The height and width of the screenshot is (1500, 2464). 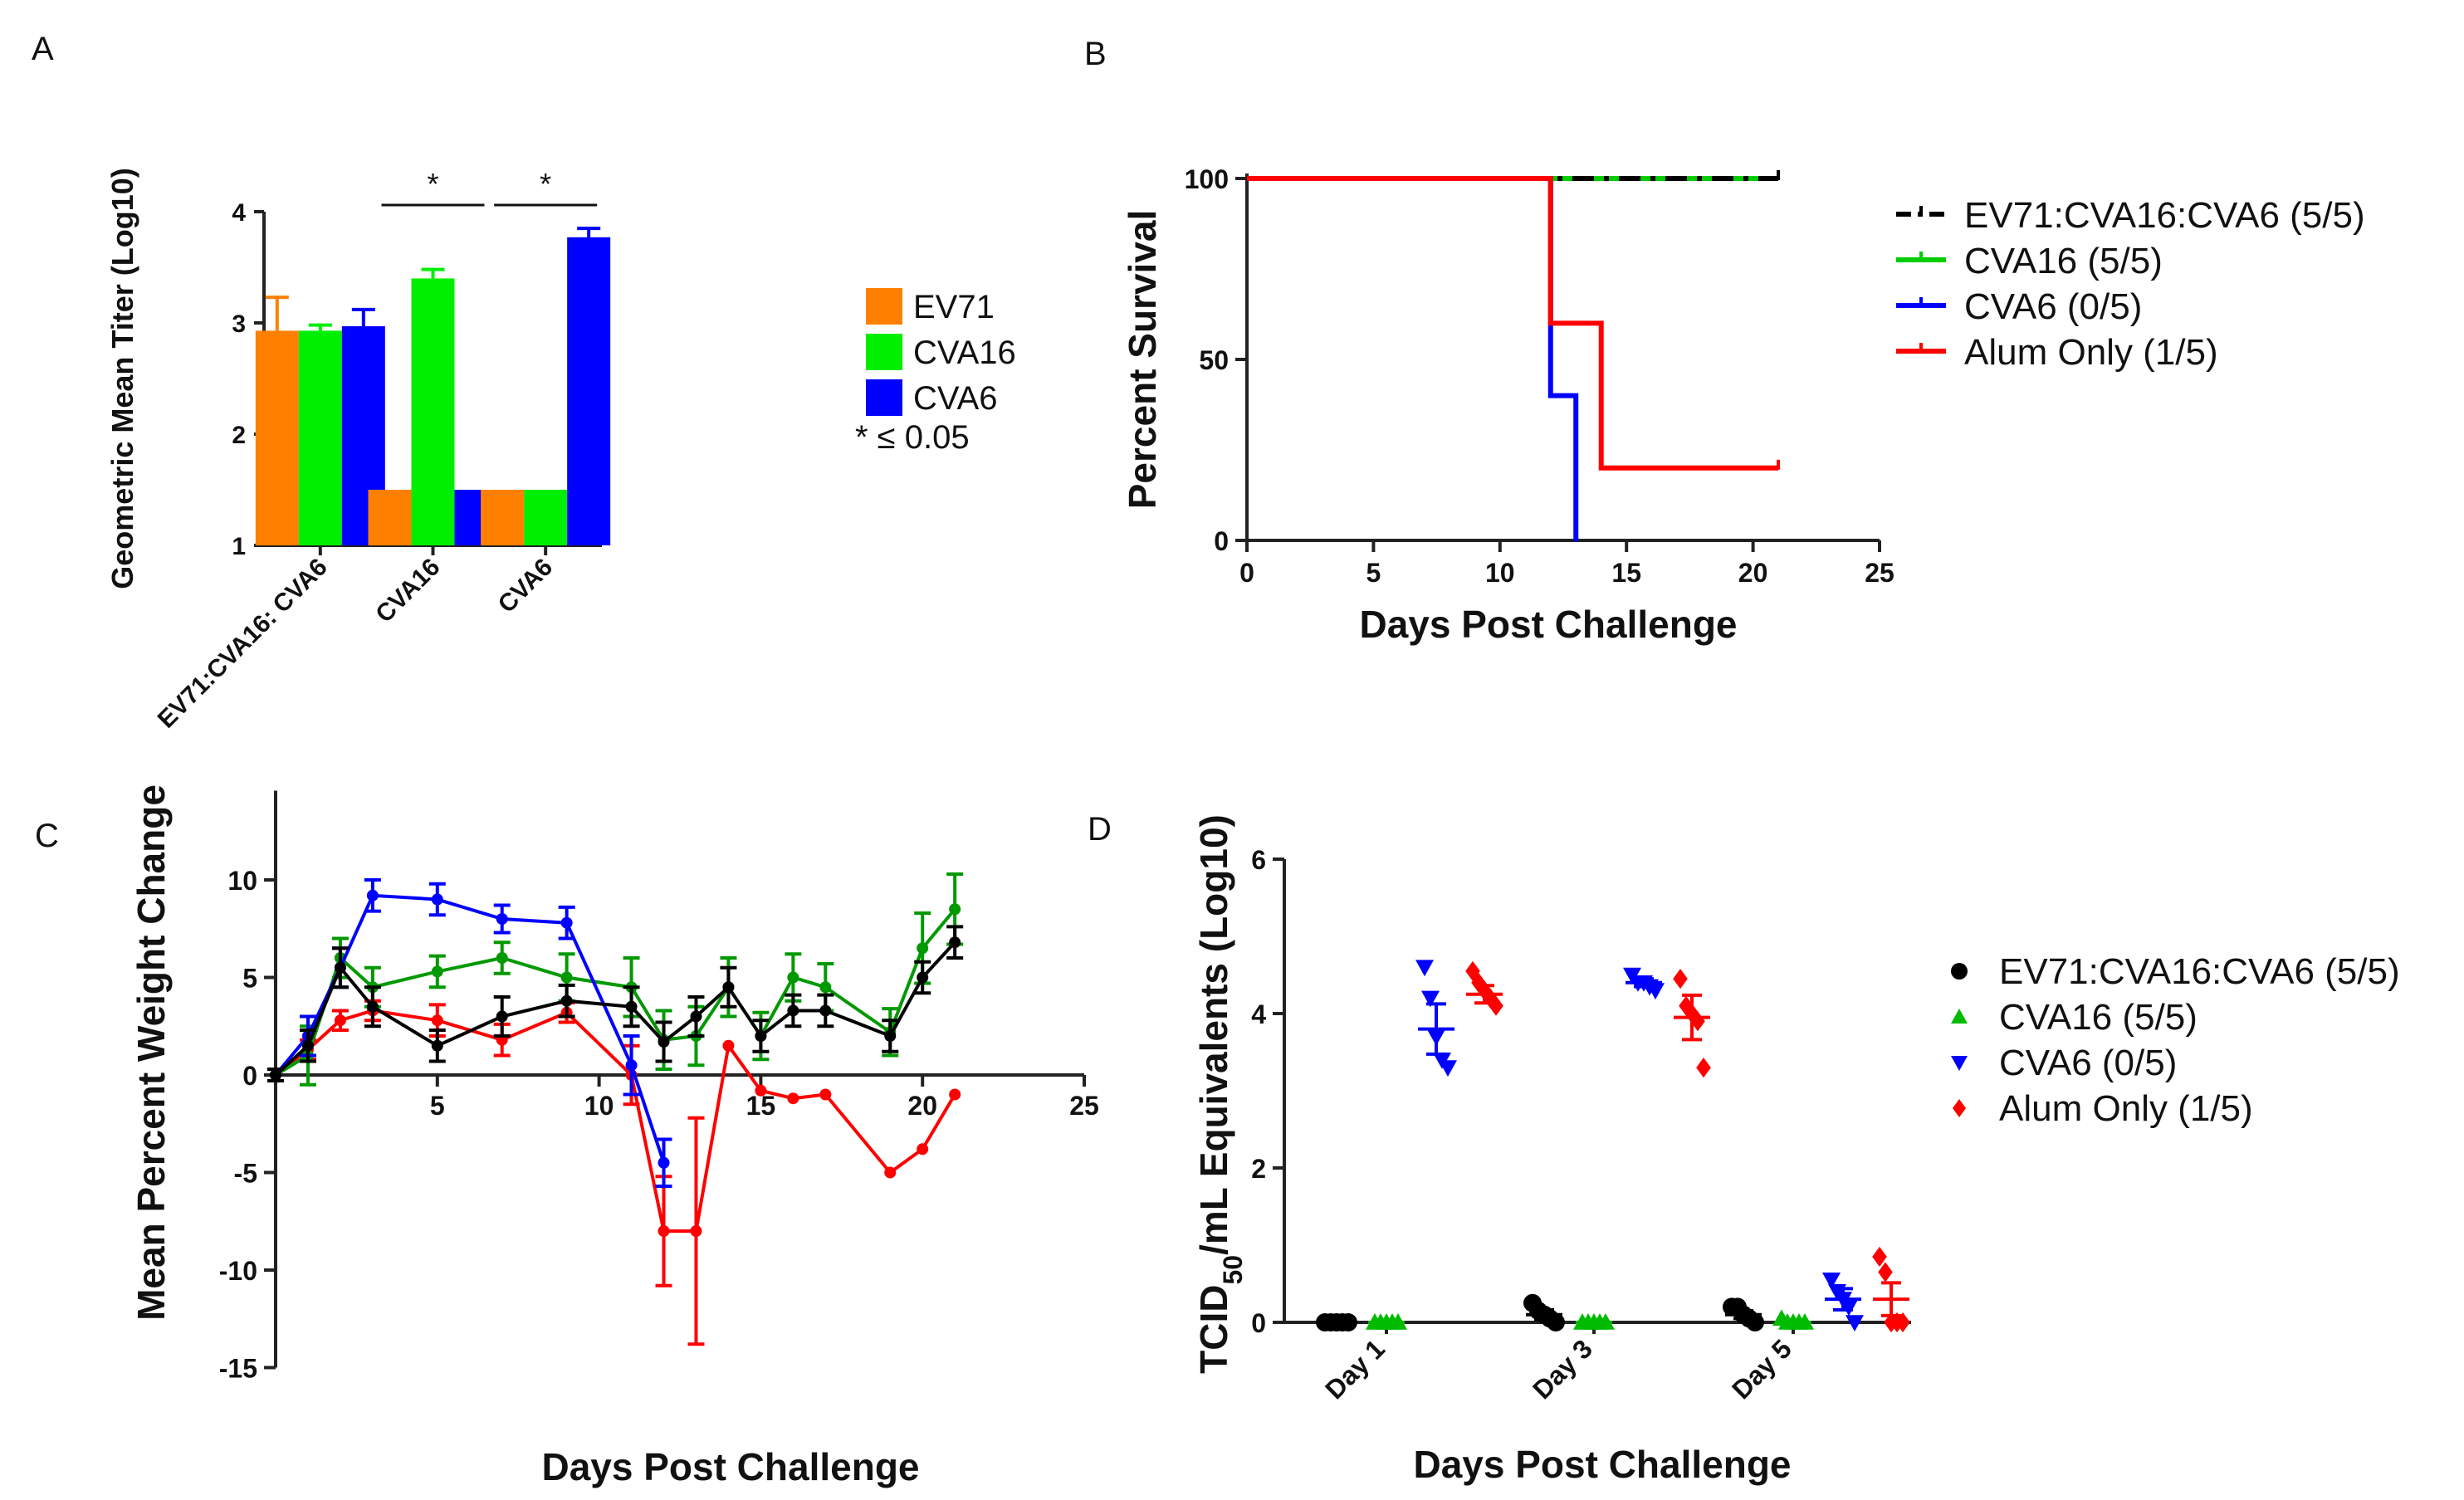 What do you see at coordinates (615, 1004) in the screenshot?
I see `series-ev71-cva16-cva6` at bounding box center [615, 1004].